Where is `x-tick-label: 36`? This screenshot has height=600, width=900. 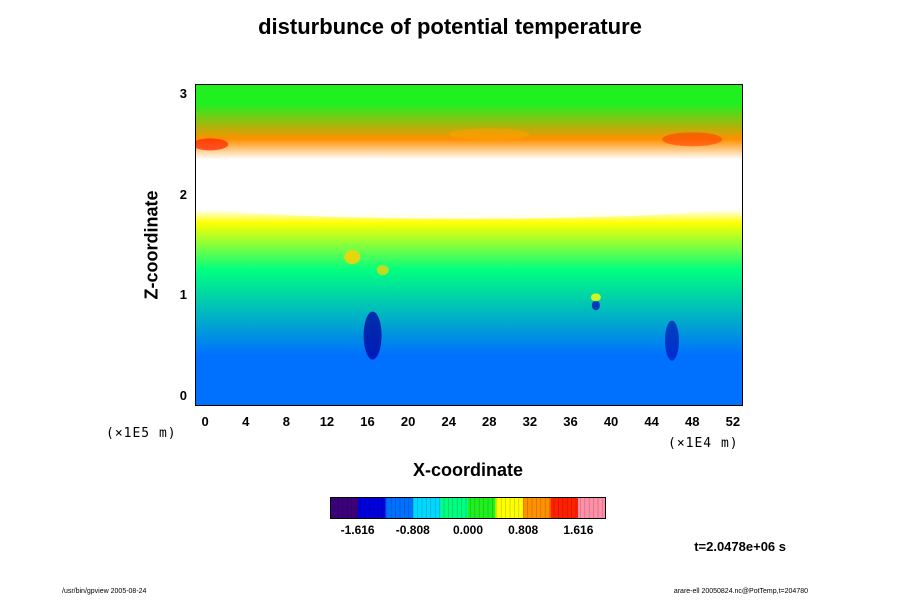 x-tick-label: 36 is located at coordinates (570, 421).